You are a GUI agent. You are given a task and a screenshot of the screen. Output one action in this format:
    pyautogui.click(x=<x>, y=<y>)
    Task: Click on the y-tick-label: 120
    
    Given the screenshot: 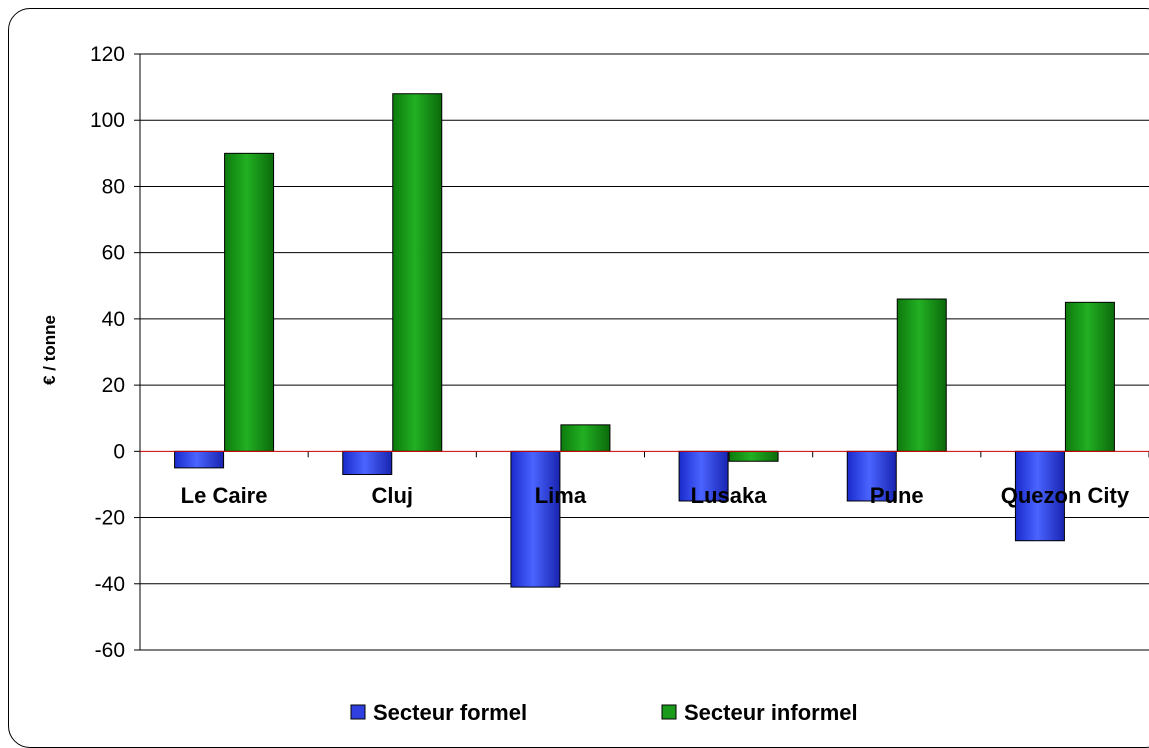 What is the action you would take?
    pyautogui.click(x=107, y=54)
    